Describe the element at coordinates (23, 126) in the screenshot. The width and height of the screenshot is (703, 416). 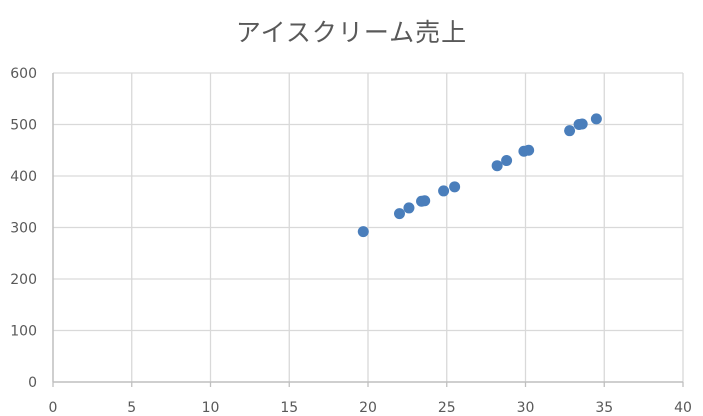
I see `y-tick-label: 500` at that location.